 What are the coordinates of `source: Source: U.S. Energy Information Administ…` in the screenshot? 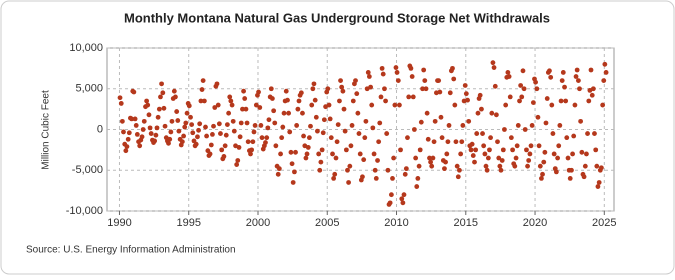 It's located at (131, 250).